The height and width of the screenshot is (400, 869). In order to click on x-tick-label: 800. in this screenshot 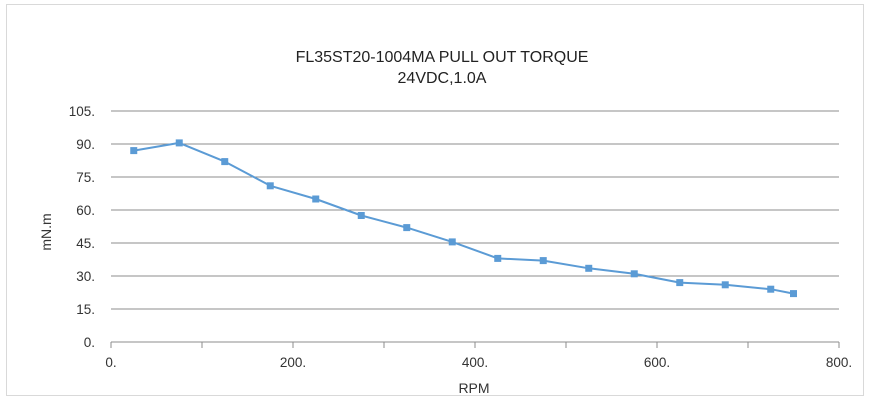, I will do `click(839, 362)`.